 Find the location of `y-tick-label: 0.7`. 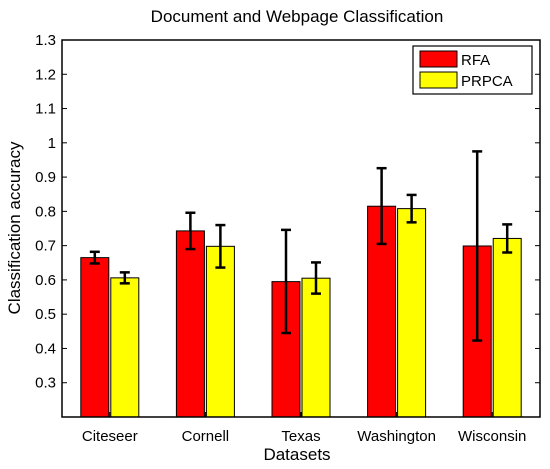

y-tick-label: 0.7 is located at coordinates (45, 246).